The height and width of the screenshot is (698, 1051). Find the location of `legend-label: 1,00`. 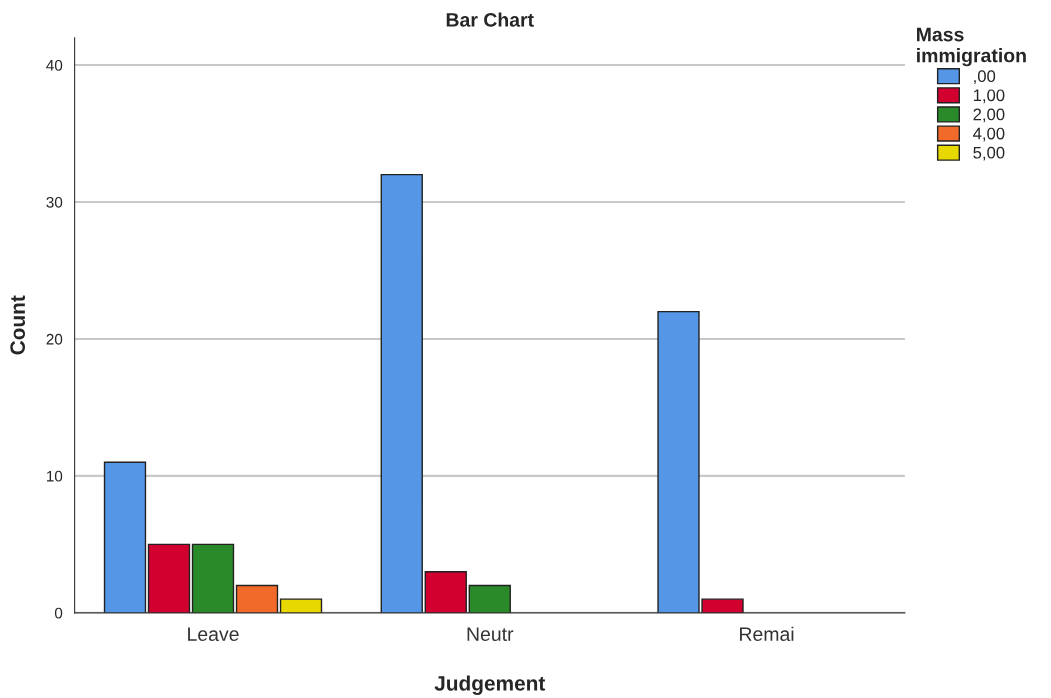

legend-label: 1,00 is located at coordinates (989, 96).